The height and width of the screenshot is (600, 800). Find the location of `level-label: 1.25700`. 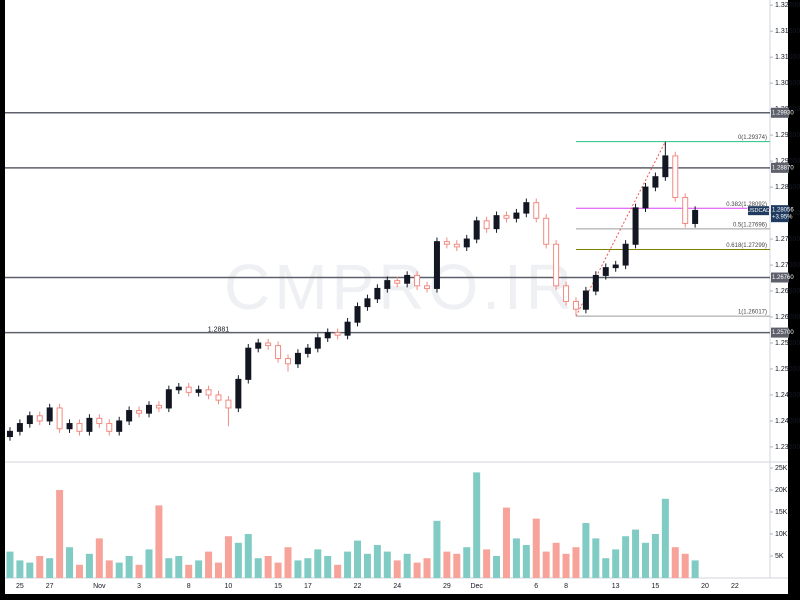

level-label: 1.25700 is located at coordinates (783, 333).